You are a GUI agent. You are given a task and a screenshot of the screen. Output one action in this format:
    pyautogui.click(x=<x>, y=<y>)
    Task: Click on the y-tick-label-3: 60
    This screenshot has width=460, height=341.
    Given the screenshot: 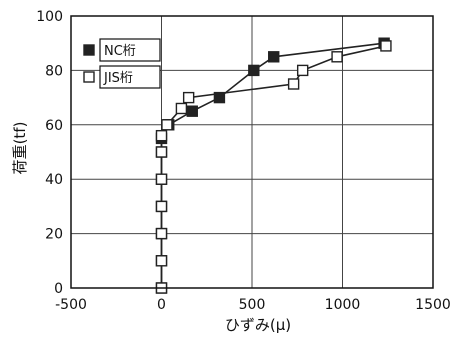 What is the action you would take?
    pyautogui.click(x=54, y=126)
    